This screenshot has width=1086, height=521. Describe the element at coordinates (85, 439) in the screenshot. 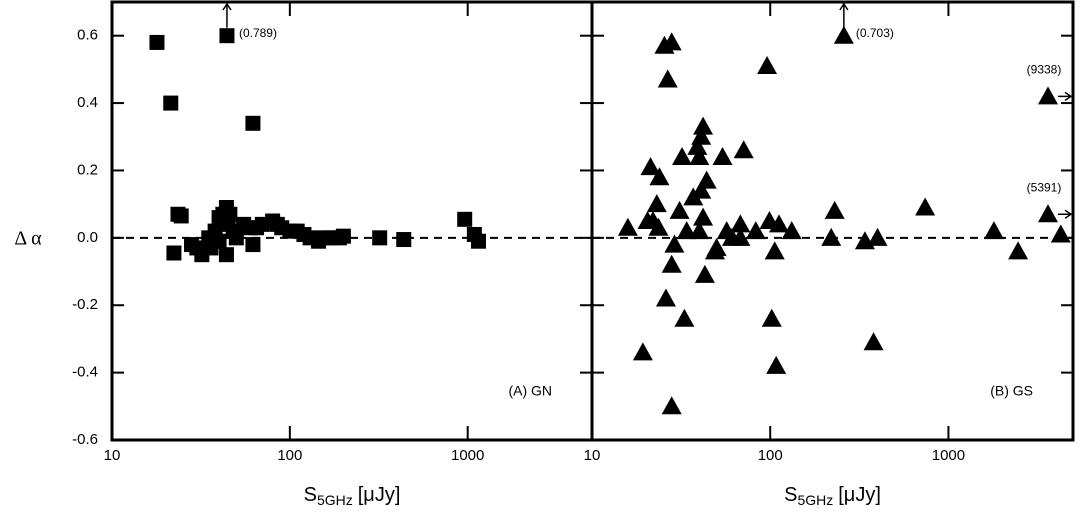

I see `y-tick-label: -0.6` at that location.